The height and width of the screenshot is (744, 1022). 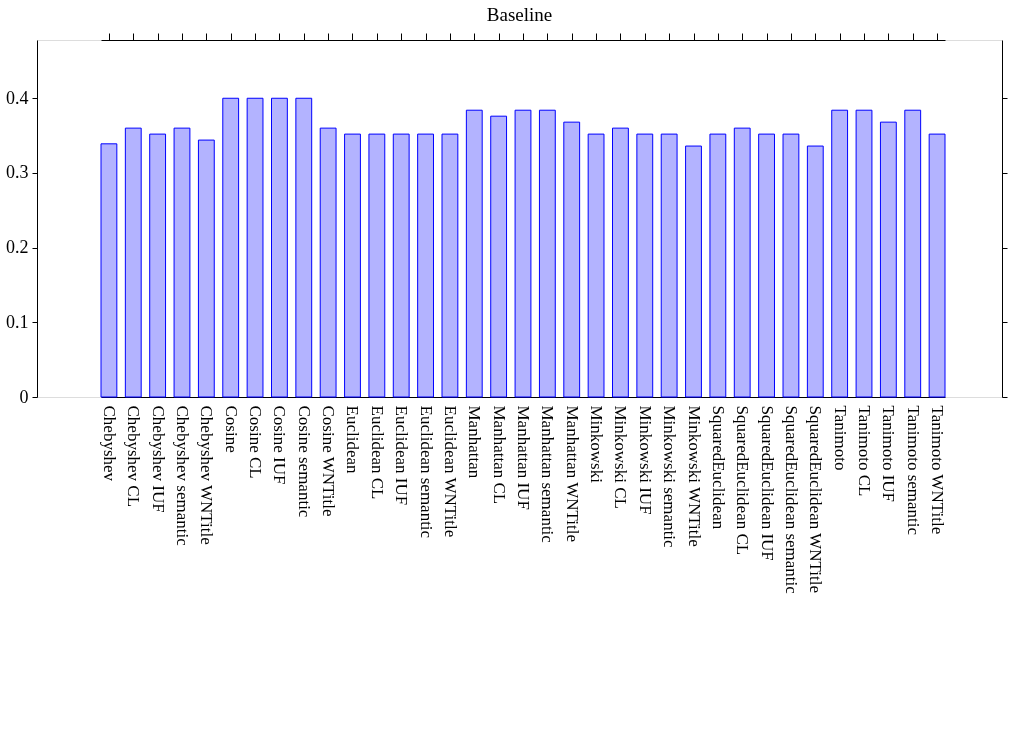 I want to click on x-tick-label: Cosine semantic, so click(x=304, y=461).